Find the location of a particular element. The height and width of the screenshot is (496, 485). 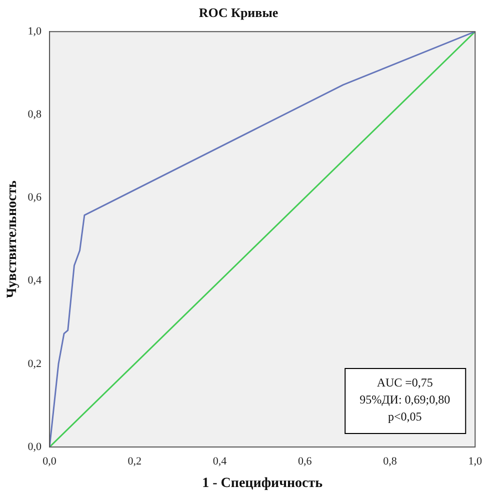

y-axis-title: Чувствительность is located at coordinates (12, 239).